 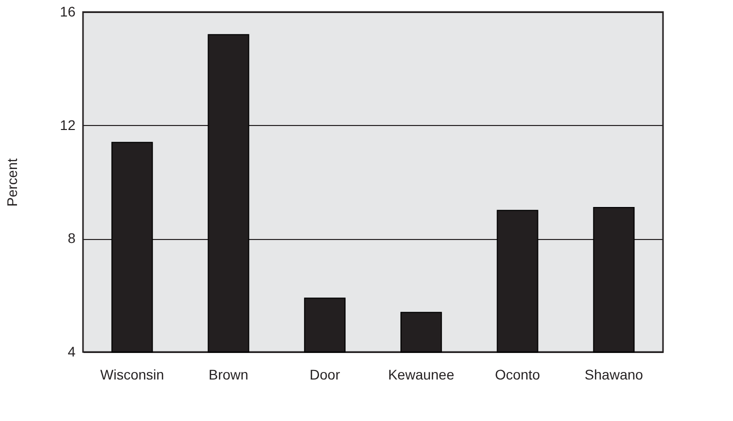 What do you see at coordinates (68, 12) in the screenshot?
I see `y-tick-label: 16` at bounding box center [68, 12].